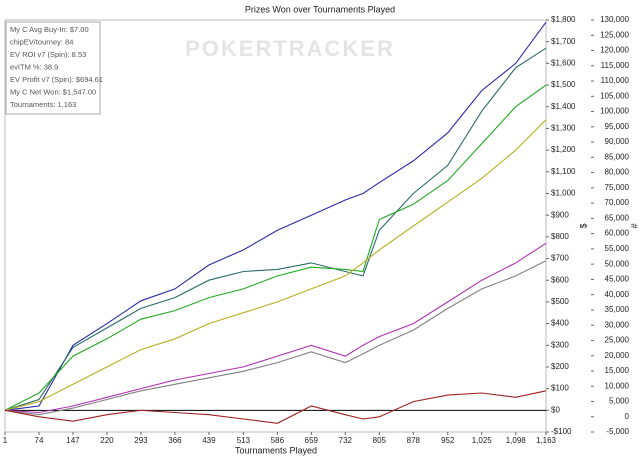 The image size is (640, 457). What do you see at coordinates (312, 440) in the screenshot?
I see `x-tick-label: 659` at bounding box center [312, 440].